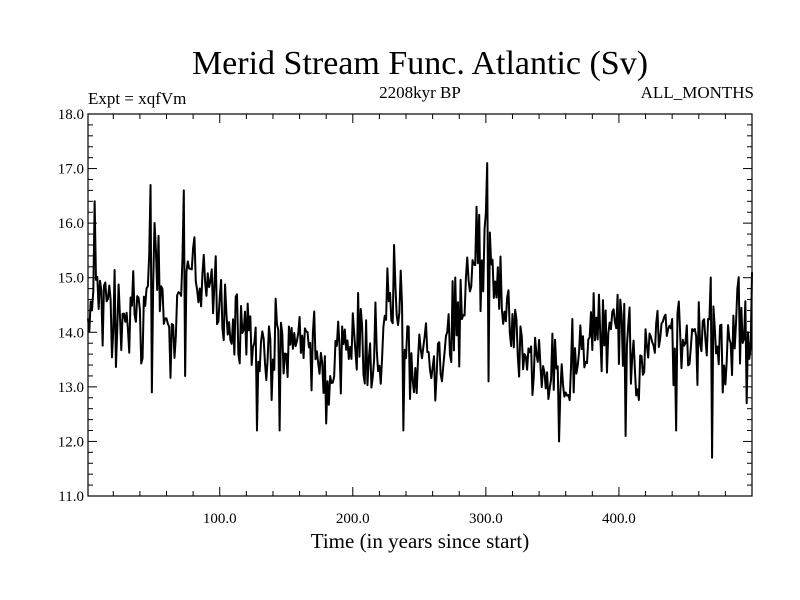  Describe the element at coordinates (71, 279) in the screenshot. I see `y-tick-label: 15.0` at that location.